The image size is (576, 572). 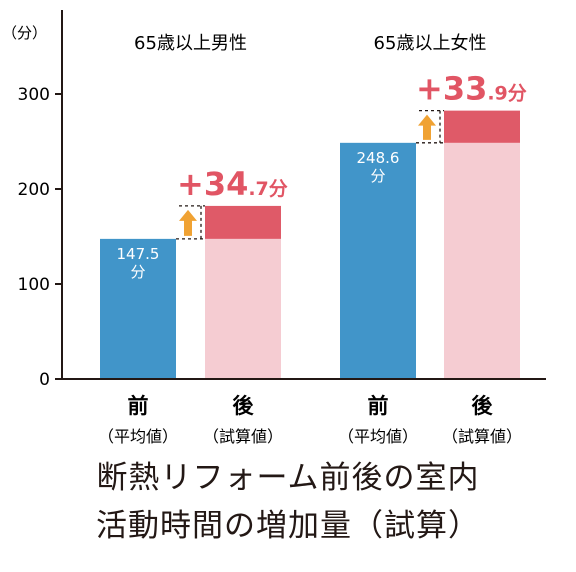 What do you see at coordinates (288, 526) in the screenshot?
I see `caption-line-2: 活動時間の増加量（試算）` at bounding box center [288, 526].